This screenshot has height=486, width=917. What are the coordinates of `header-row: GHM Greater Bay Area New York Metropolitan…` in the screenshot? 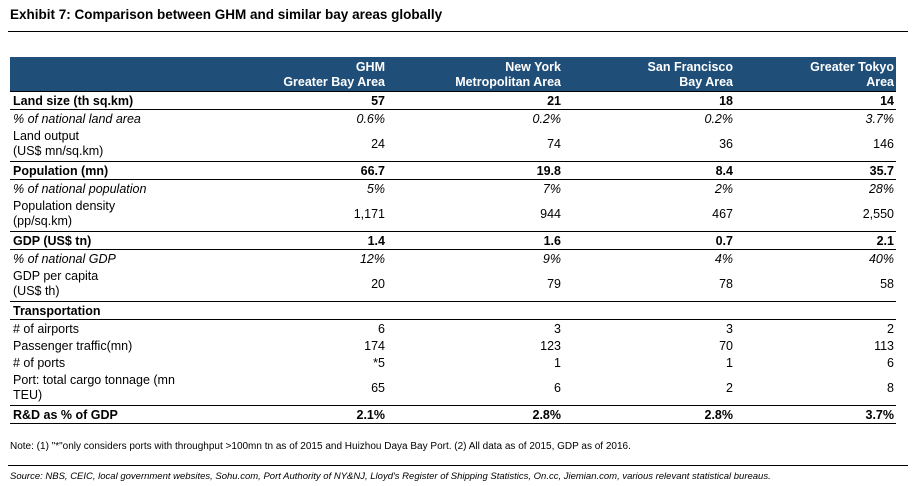 It's located at (453, 74).